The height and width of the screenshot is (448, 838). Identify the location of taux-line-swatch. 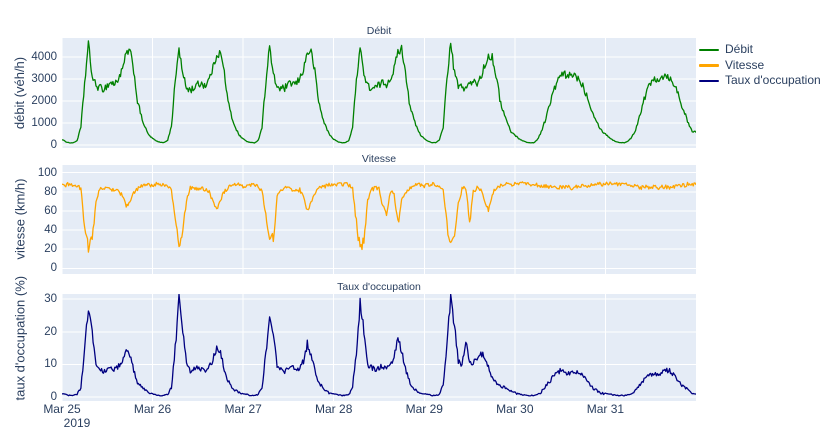
(709, 80).